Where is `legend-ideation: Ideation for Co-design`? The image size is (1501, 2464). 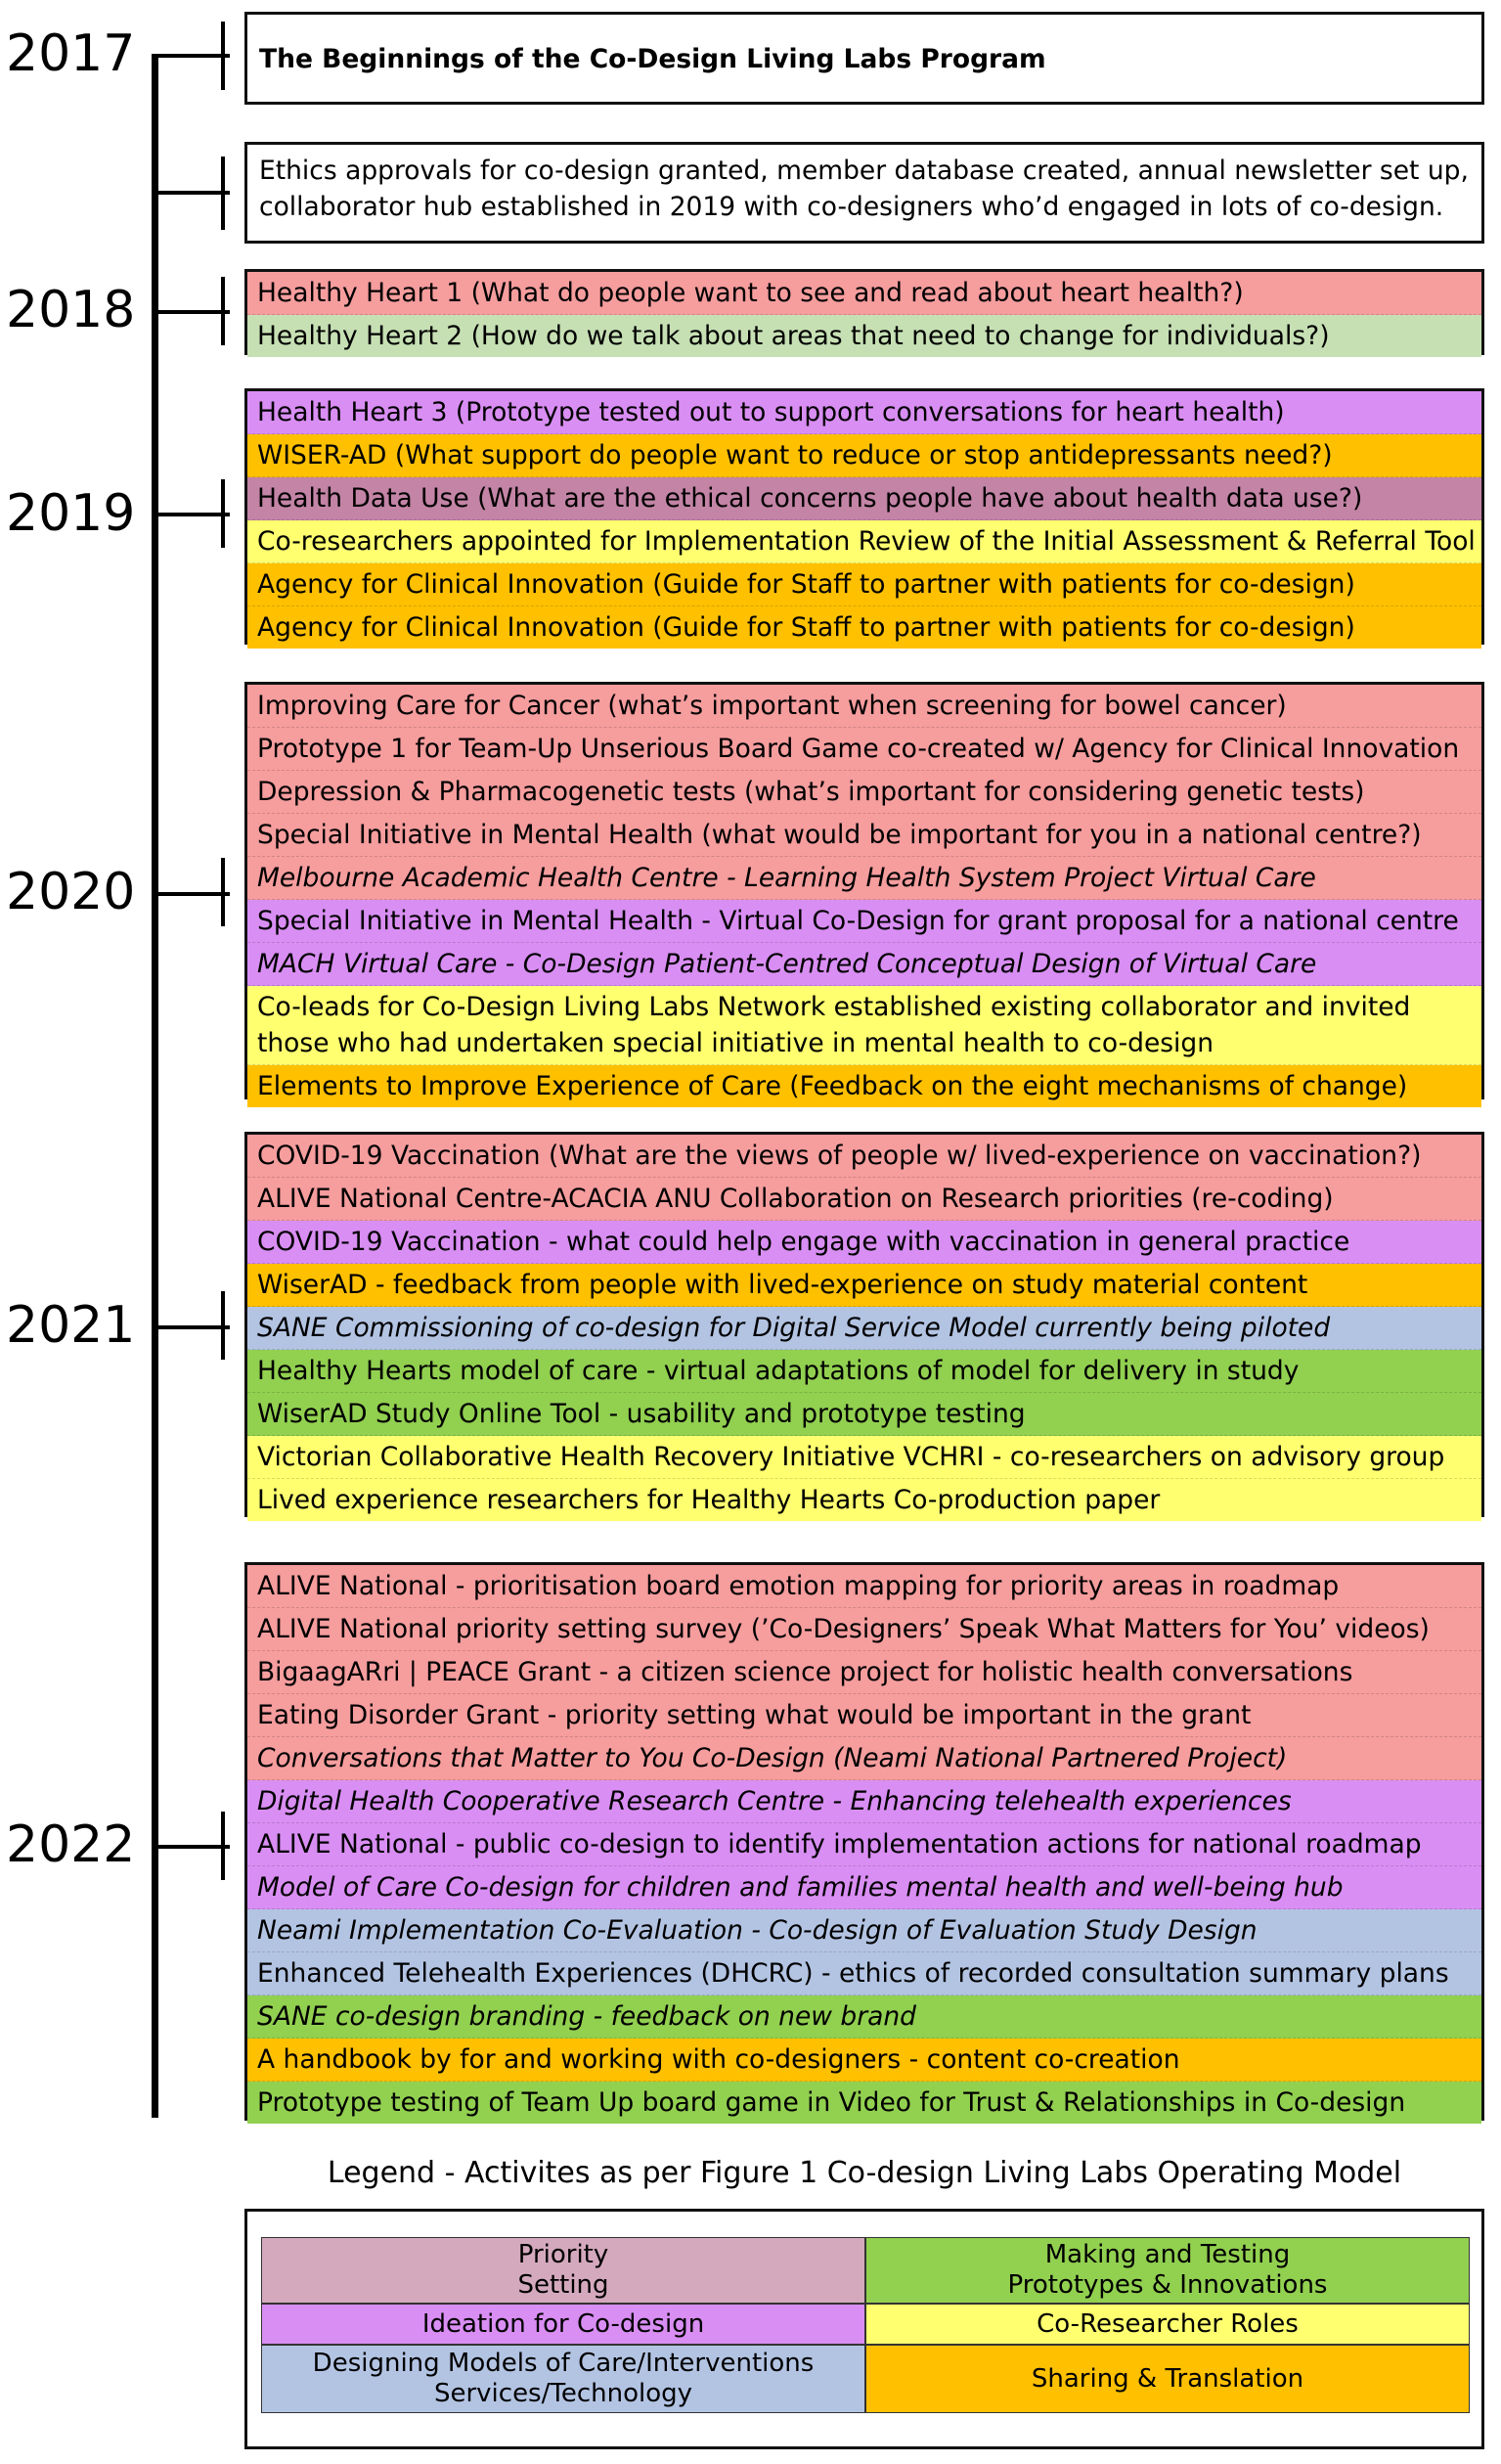
legend-ideation: Ideation for Co-design is located at coordinates (563, 2324).